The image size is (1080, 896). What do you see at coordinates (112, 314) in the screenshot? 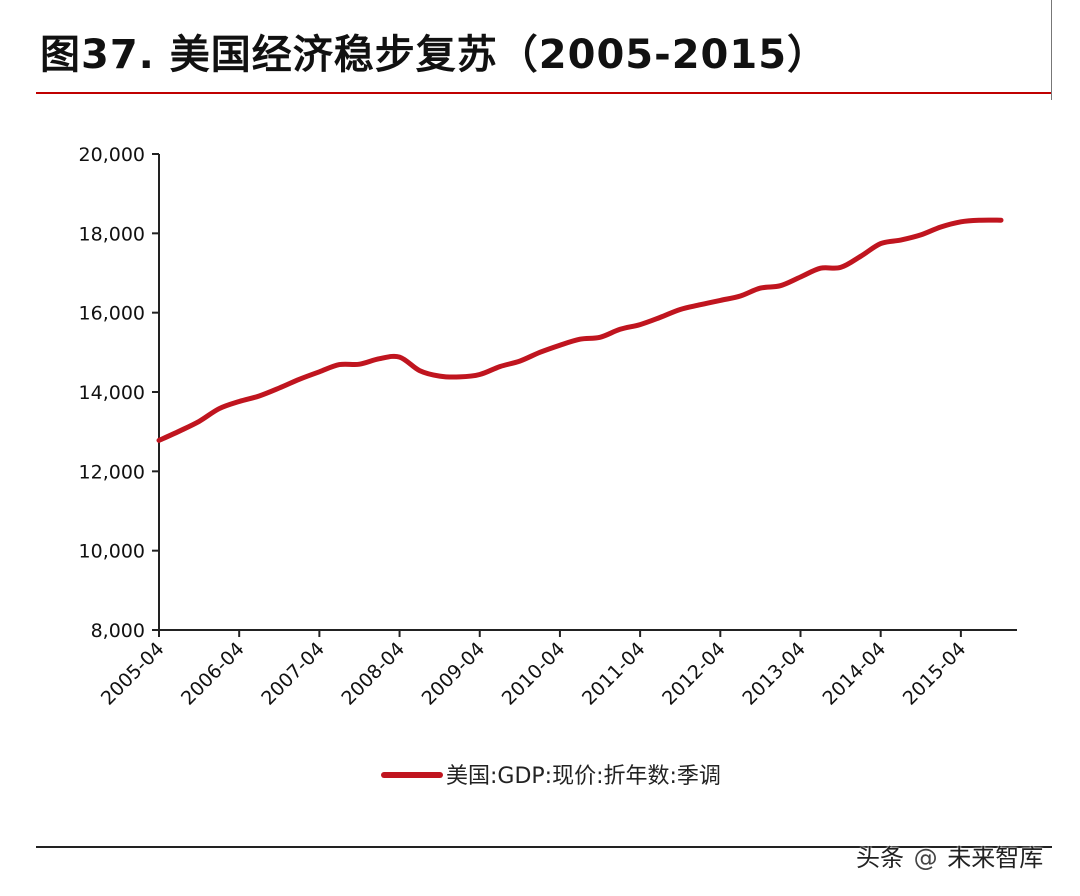
I see `y-tick-label: 16,000` at bounding box center [112, 314].